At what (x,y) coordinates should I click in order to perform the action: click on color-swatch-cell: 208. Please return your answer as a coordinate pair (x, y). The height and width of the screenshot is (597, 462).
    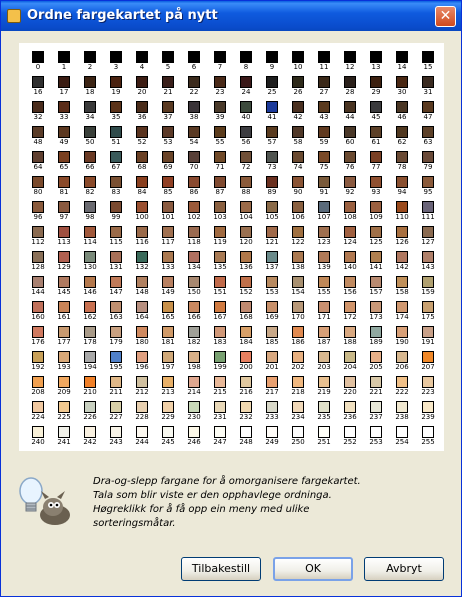
    Looking at the image, I should click on (38, 385).